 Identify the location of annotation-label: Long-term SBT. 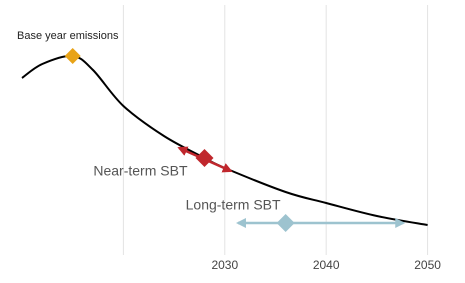
(233, 205).